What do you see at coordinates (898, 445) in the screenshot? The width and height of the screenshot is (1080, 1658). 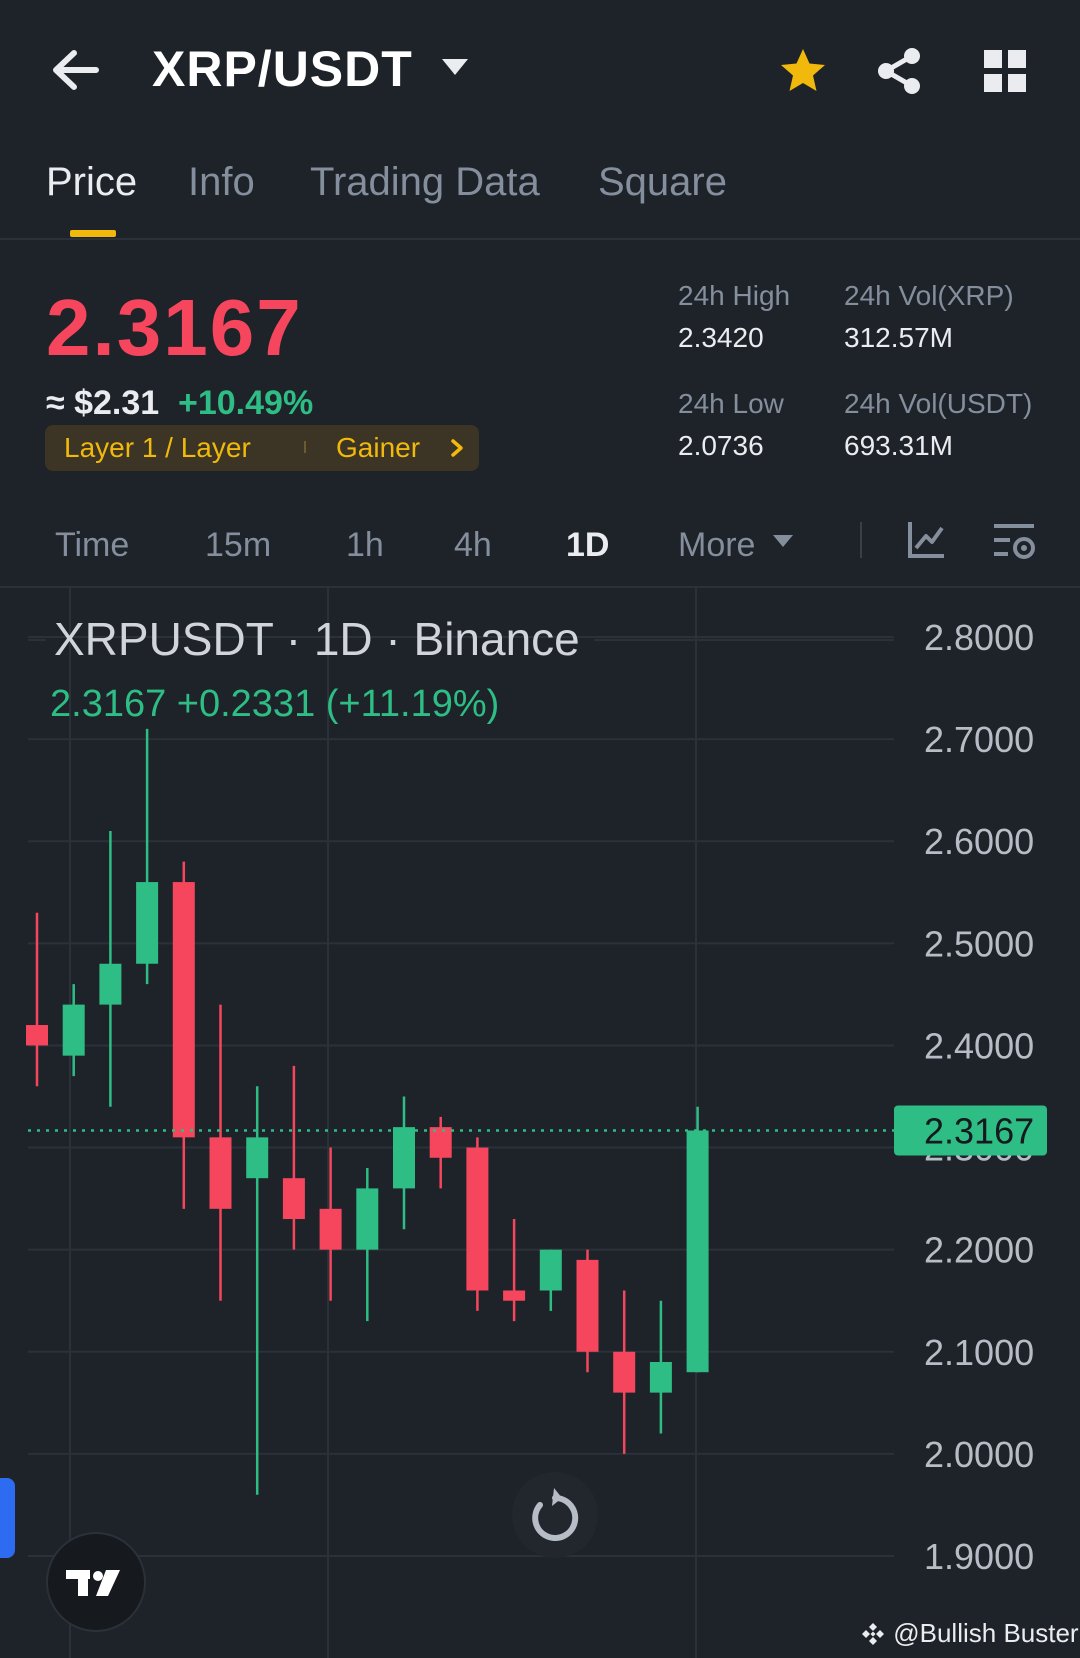 I see `vol-quote-value: 693.31M` at bounding box center [898, 445].